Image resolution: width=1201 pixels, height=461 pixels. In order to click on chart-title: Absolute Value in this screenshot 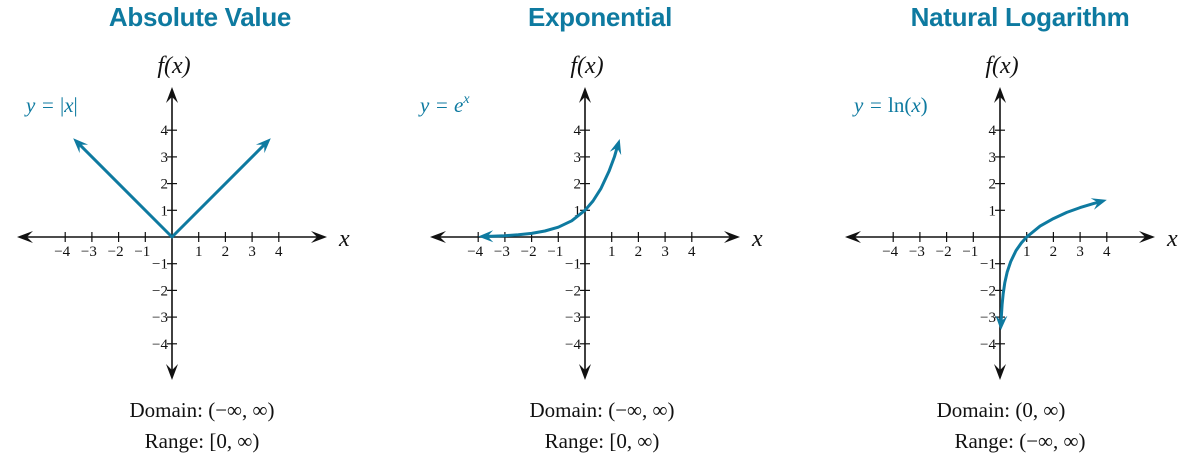, I will do `click(200, 17)`.